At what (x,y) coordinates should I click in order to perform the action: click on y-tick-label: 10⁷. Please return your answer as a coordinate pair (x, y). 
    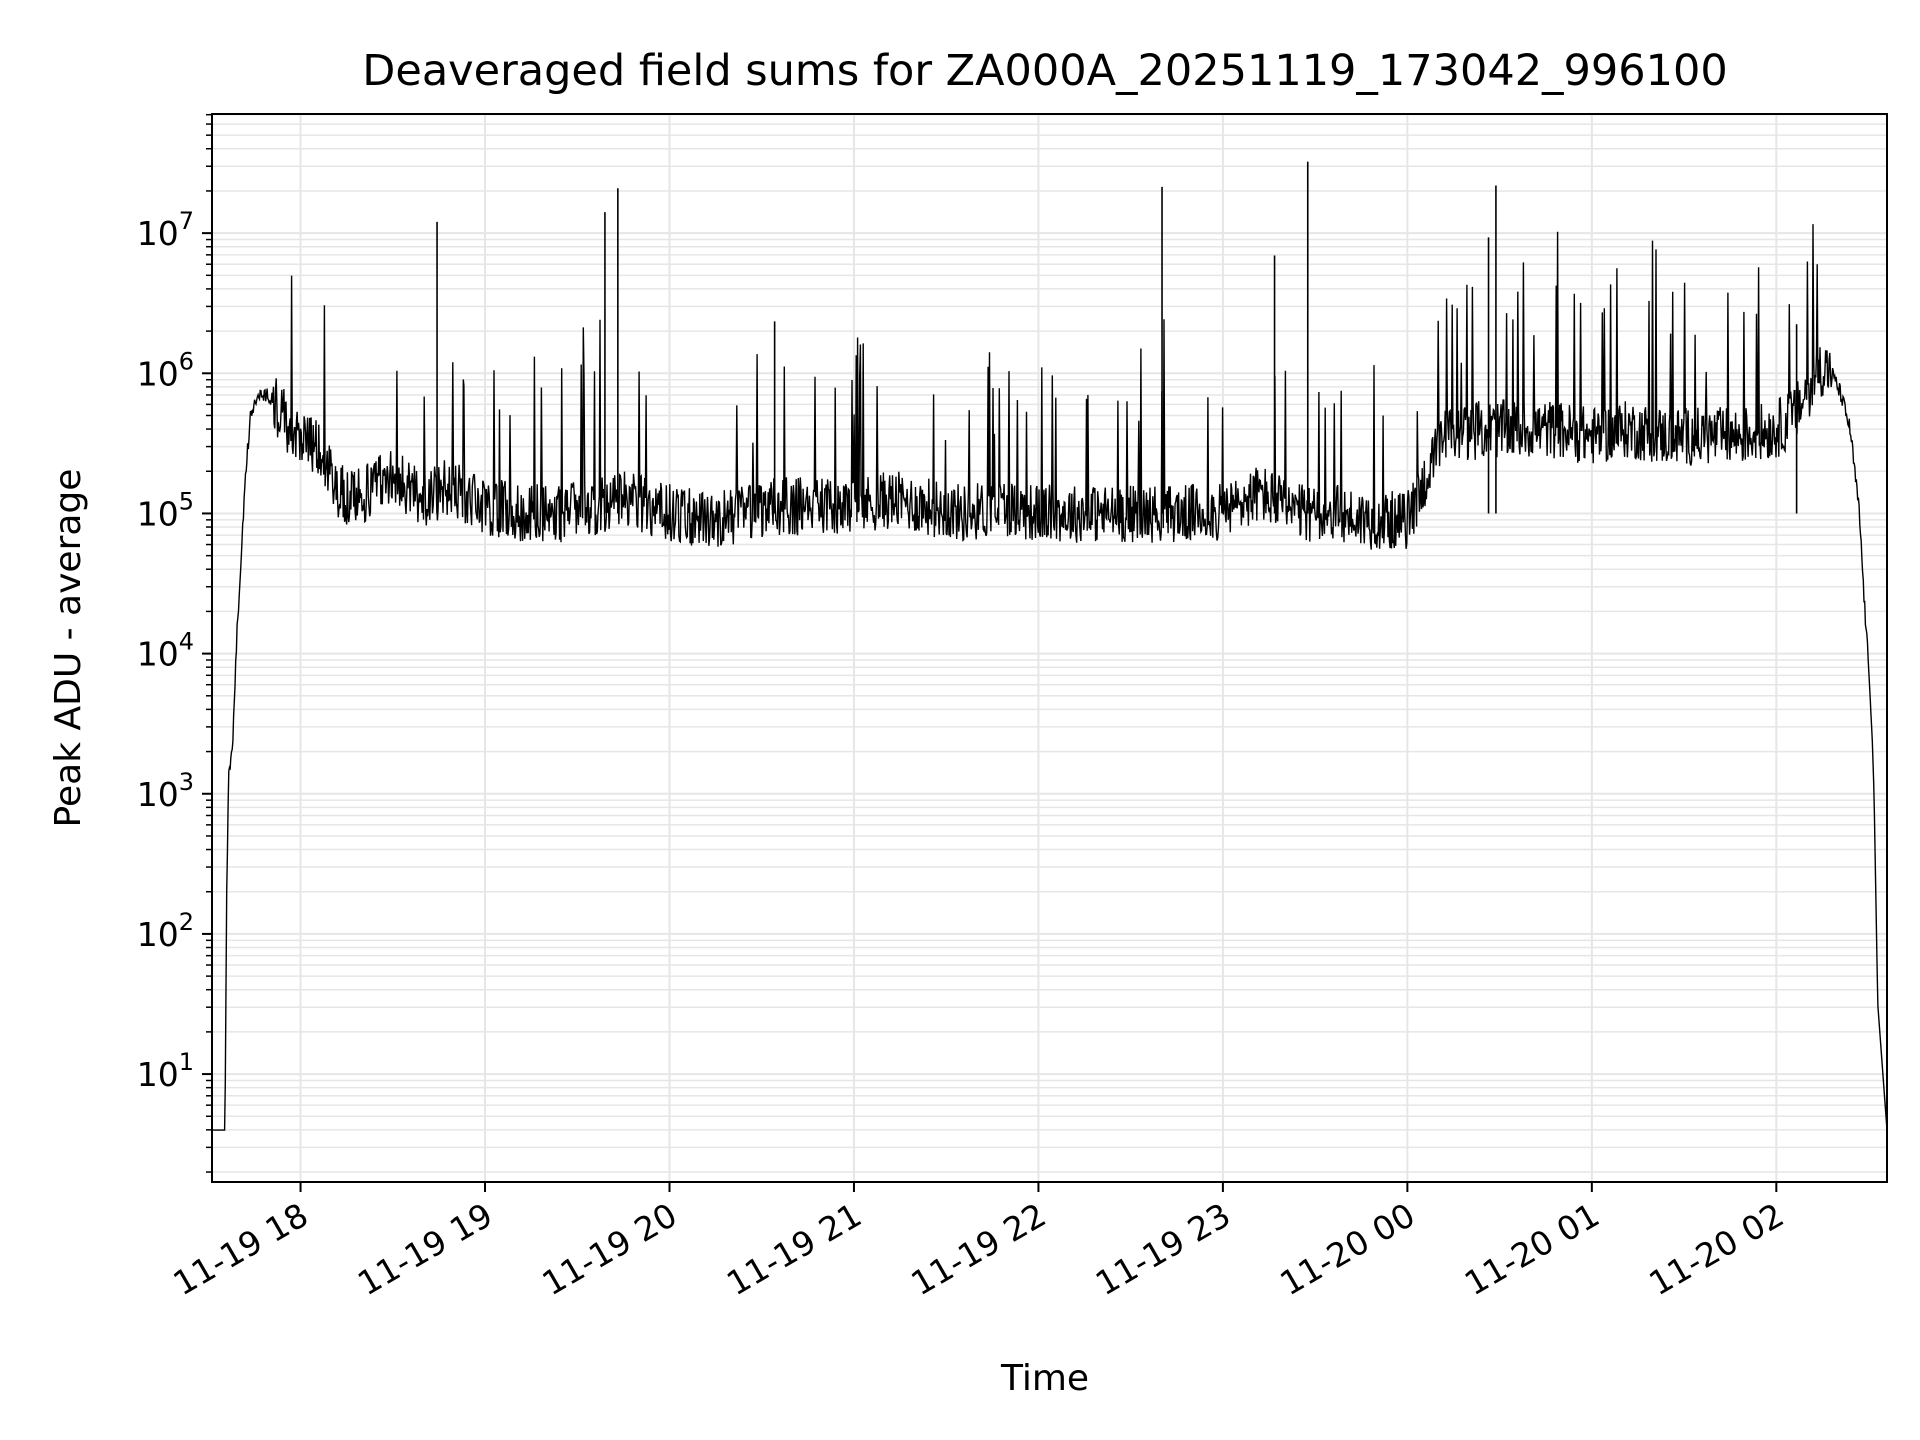
    Looking at the image, I should click on (165, 230).